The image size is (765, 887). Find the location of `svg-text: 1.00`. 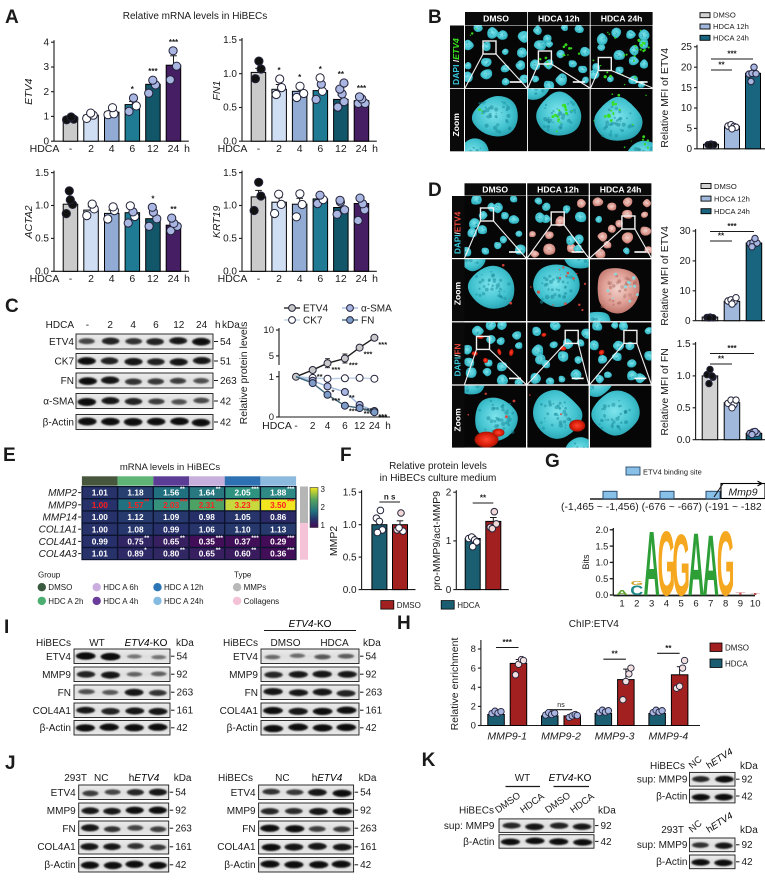

svg-text: 1.00 is located at coordinates (100, 517).